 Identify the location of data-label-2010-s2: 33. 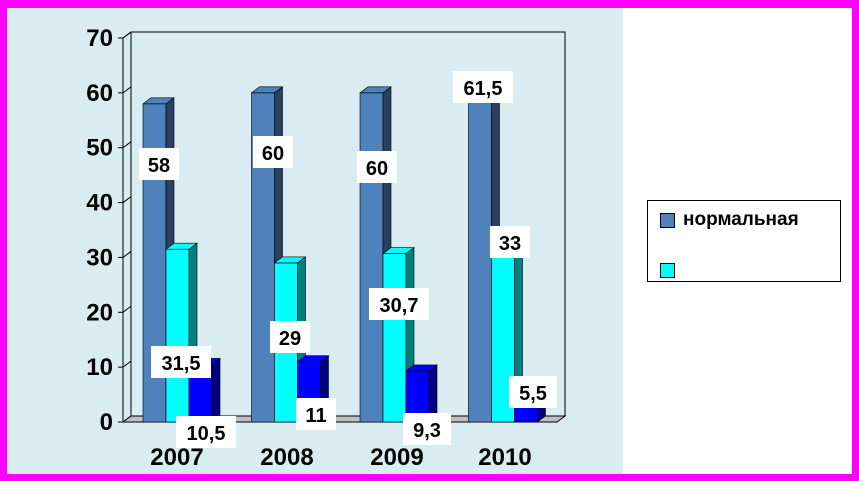
(510, 244).